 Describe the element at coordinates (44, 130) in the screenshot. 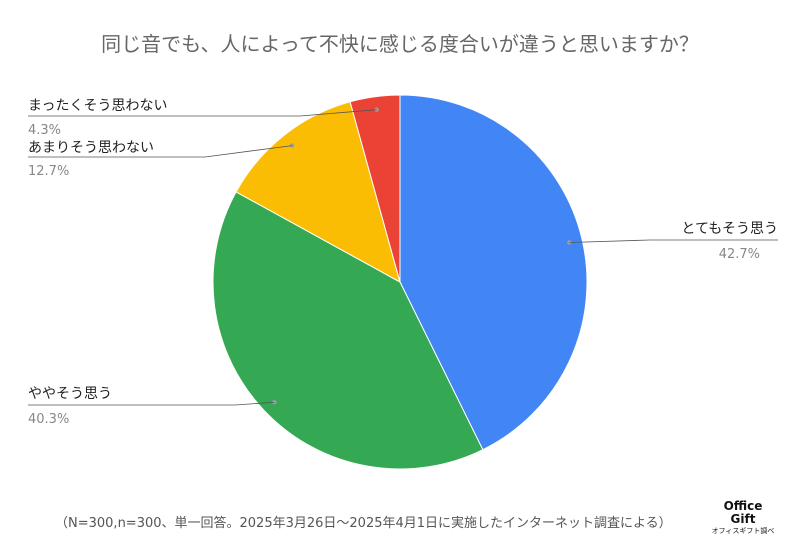

I see `slice-percent-3: 4.3%` at that location.